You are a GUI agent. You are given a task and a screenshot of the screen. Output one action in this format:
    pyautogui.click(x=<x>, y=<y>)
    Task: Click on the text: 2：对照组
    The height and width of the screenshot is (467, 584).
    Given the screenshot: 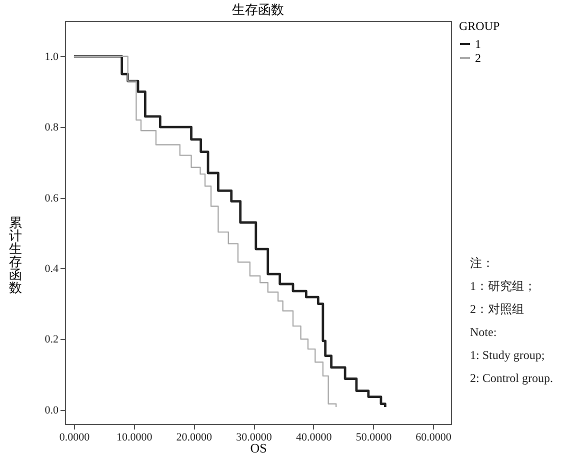 What is the action you would take?
    pyautogui.click(x=497, y=309)
    